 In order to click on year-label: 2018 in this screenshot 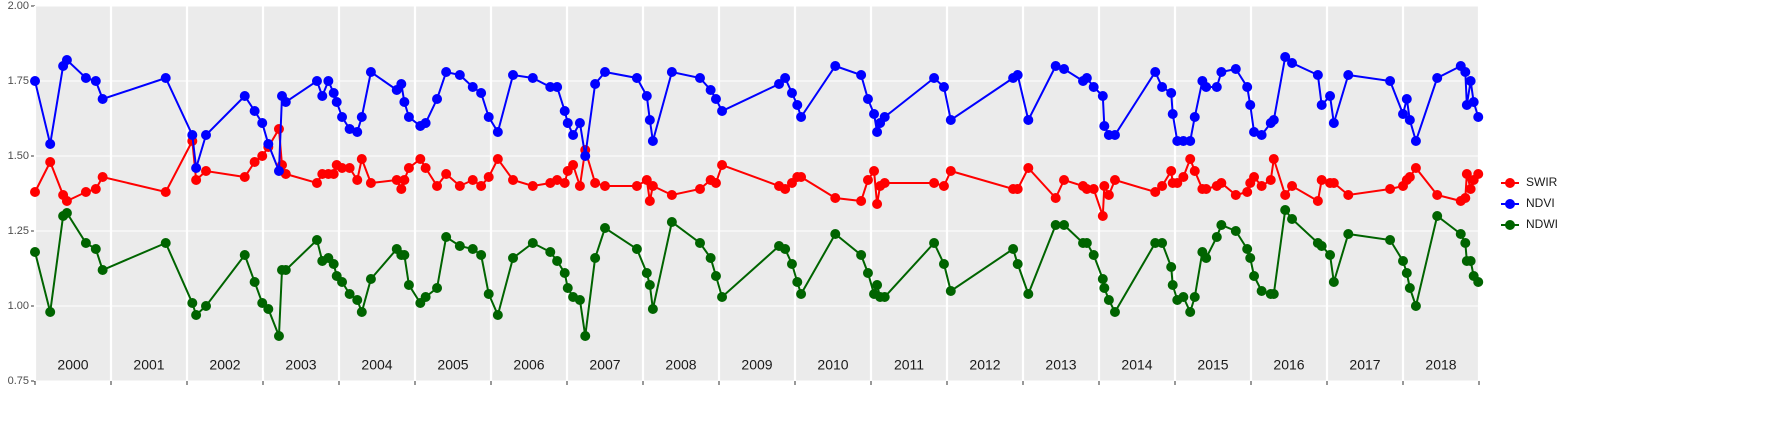, I will do `click(1440, 365)`.